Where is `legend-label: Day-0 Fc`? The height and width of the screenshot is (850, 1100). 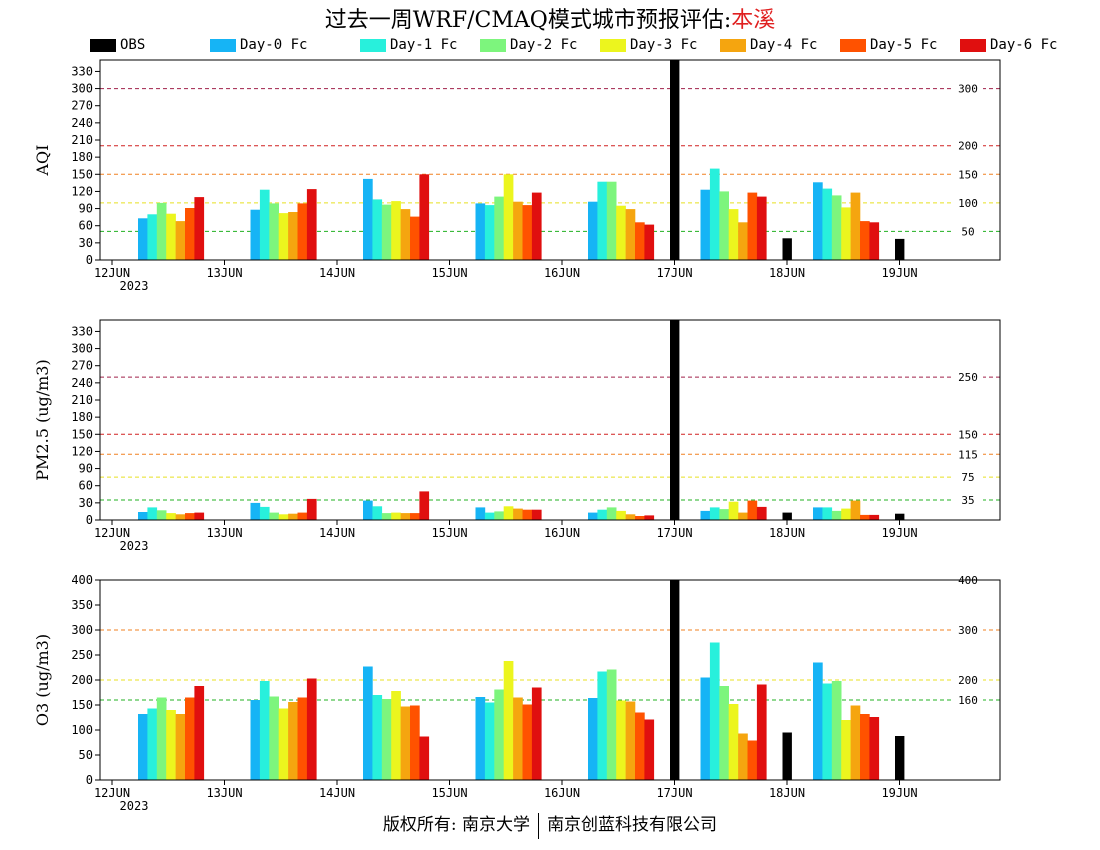
legend-label: Day-0 Fc is located at coordinates (274, 45).